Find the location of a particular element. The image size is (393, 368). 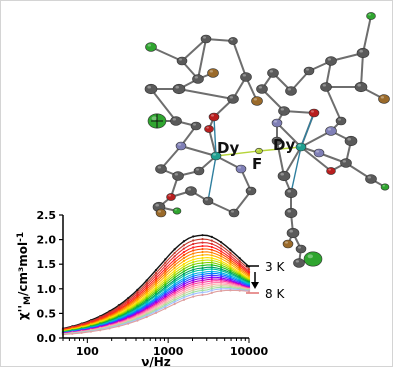

y-ticks: 0.0 0.5 1.0 1.5 2.0 2.5 is located at coordinates (50, 277).